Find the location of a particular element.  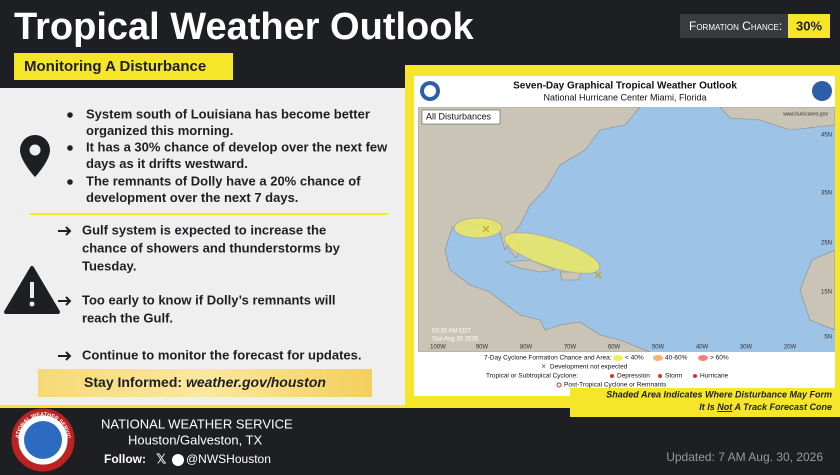

lon-label: 30W is located at coordinates (746, 348).